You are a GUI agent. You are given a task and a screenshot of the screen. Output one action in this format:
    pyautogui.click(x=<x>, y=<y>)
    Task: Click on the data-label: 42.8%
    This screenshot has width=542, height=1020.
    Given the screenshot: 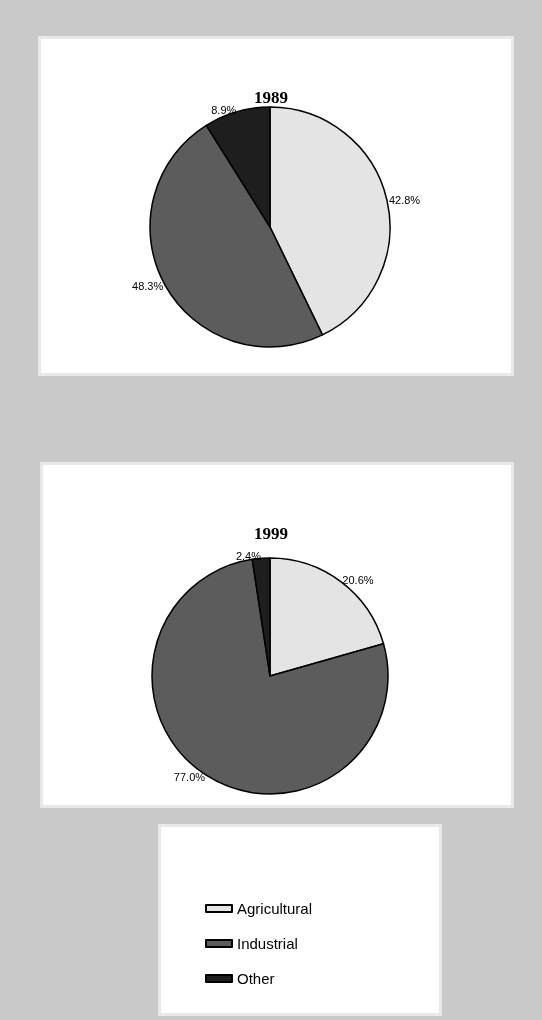 What is the action you would take?
    pyautogui.click(x=404, y=199)
    